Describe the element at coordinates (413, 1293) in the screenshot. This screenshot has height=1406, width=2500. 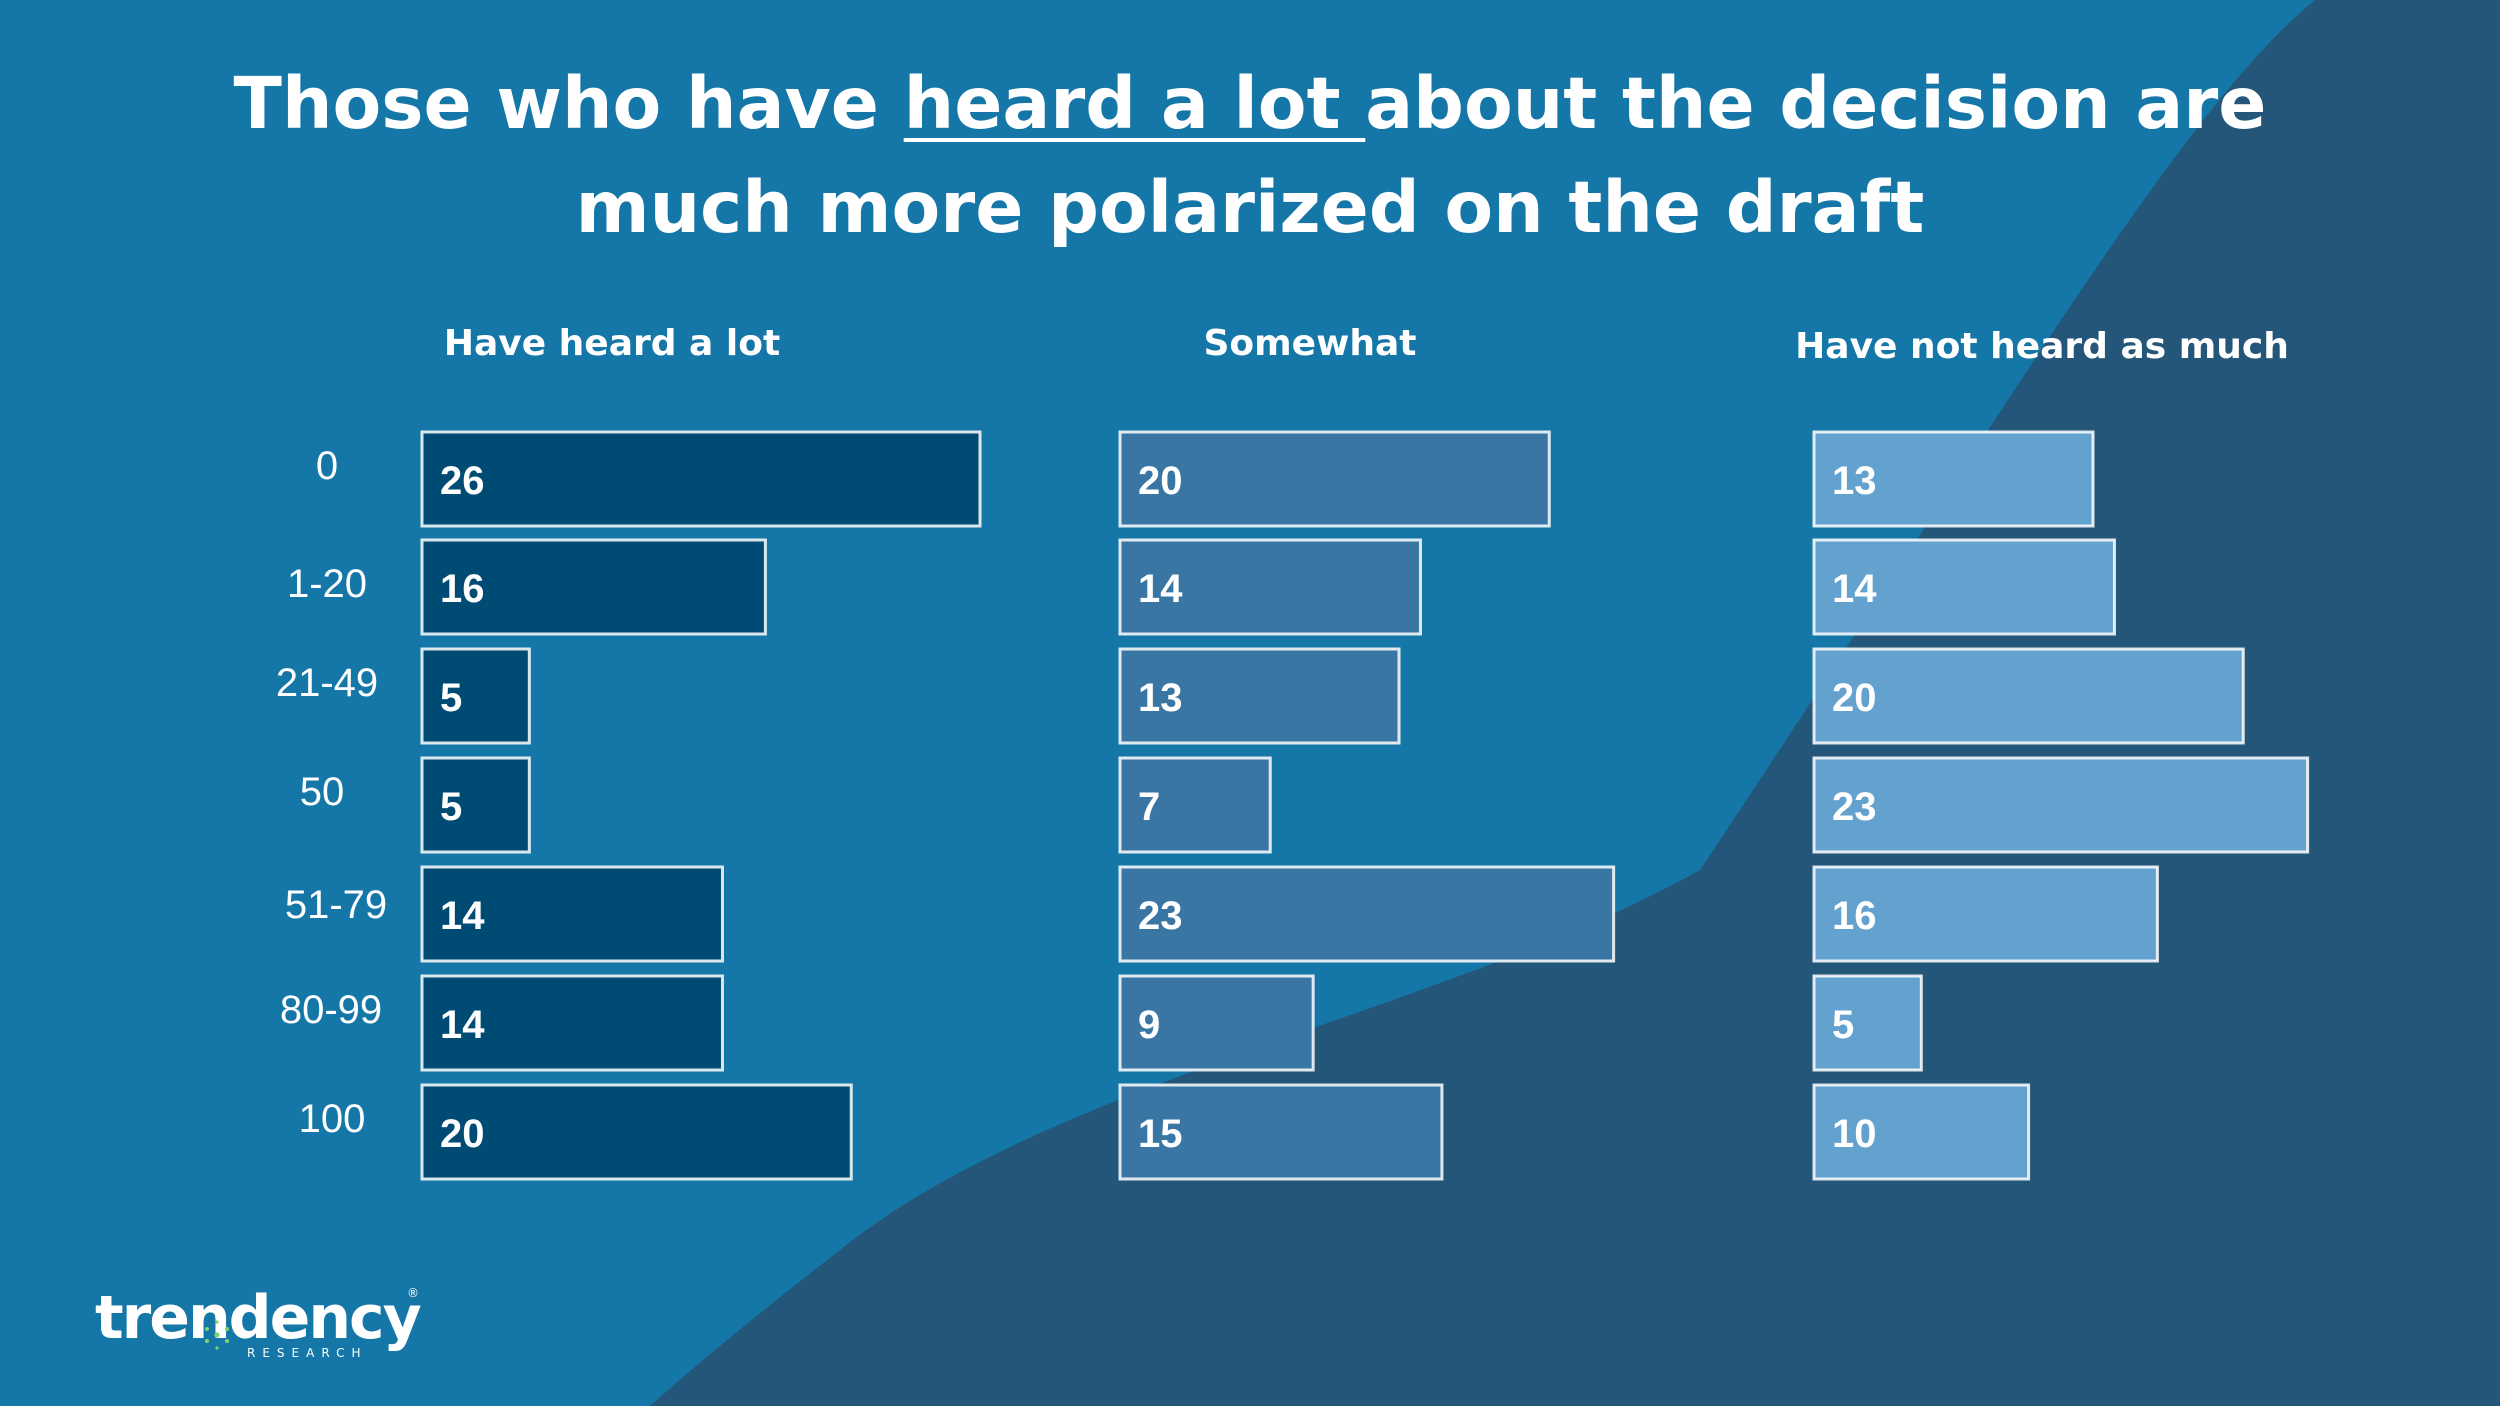
I see `logo-registered-mark: ®` at that location.